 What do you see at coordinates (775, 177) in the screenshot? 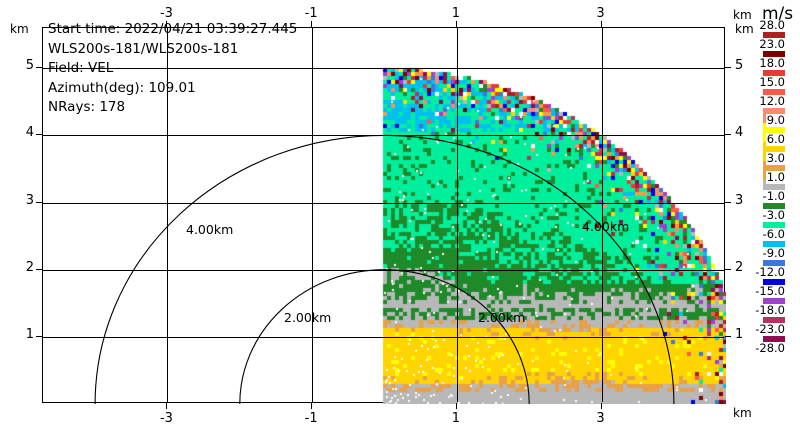
I see `colorbar-tick-label-8: 1.0` at bounding box center [775, 177].